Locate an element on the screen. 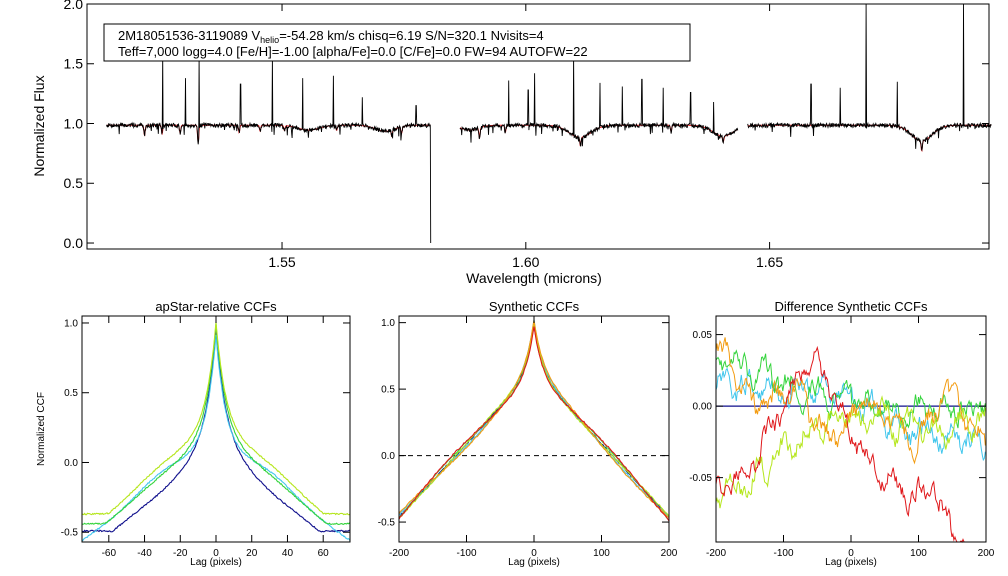 This screenshot has height=576, width=1008. info-box is located at coordinates (397, 42).